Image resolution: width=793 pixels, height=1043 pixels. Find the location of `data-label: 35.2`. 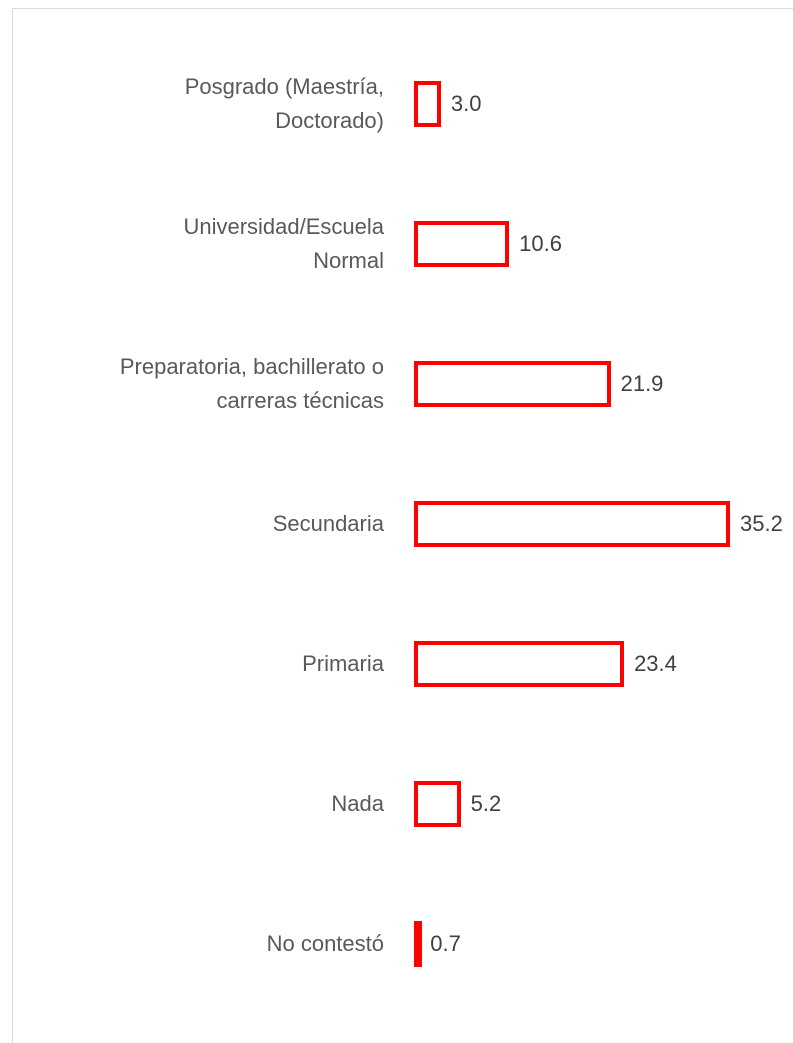

data-label: 35.2 is located at coordinates (761, 523).